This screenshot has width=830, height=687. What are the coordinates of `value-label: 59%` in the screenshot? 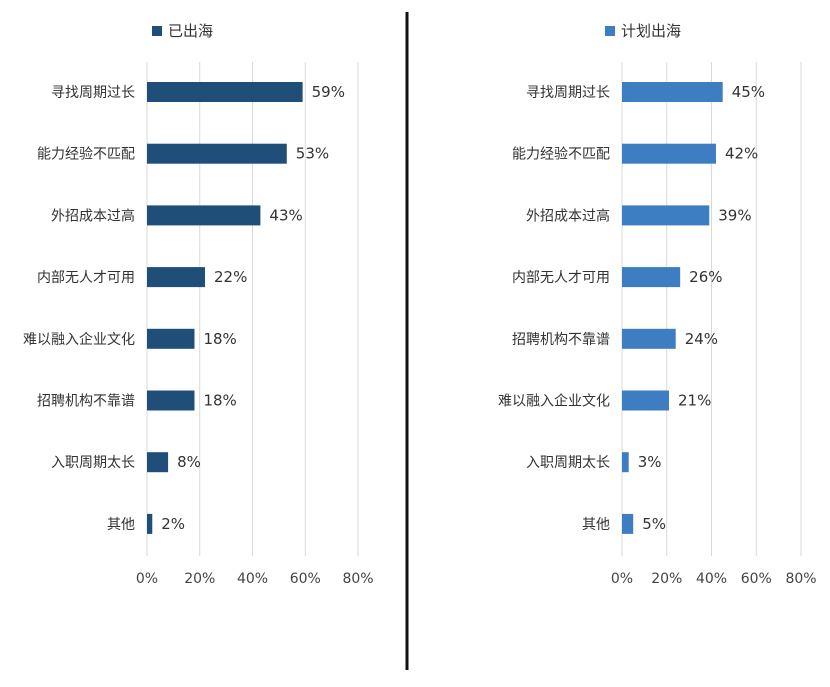 It's located at (328, 92).